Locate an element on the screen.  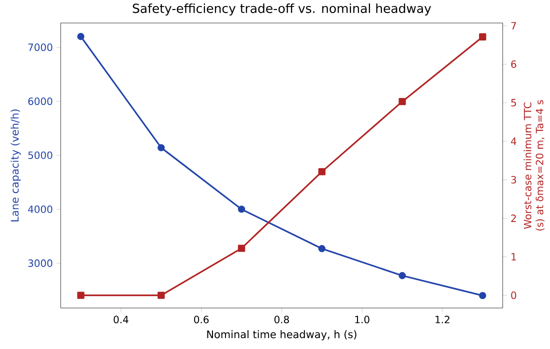
x-tick-label: 1.0 is located at coordinates (362, 320).